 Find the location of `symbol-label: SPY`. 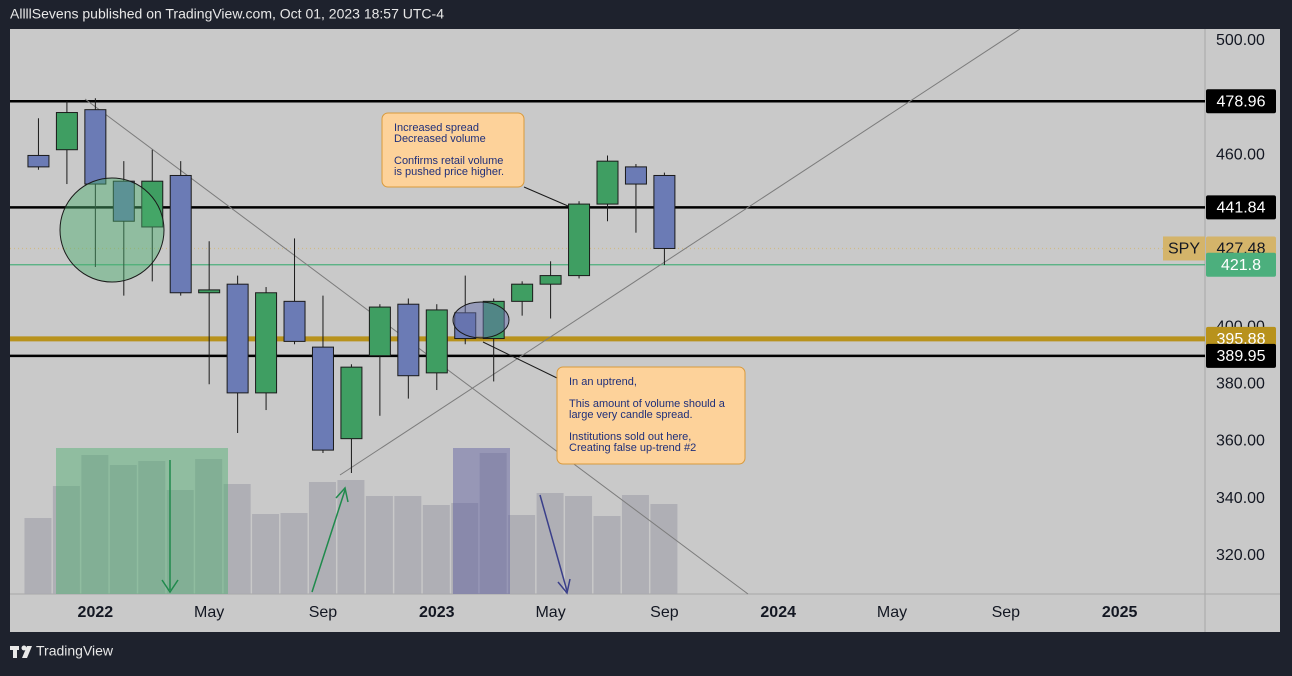

symbol-label: SPY is located at coordinates (1184, 249).